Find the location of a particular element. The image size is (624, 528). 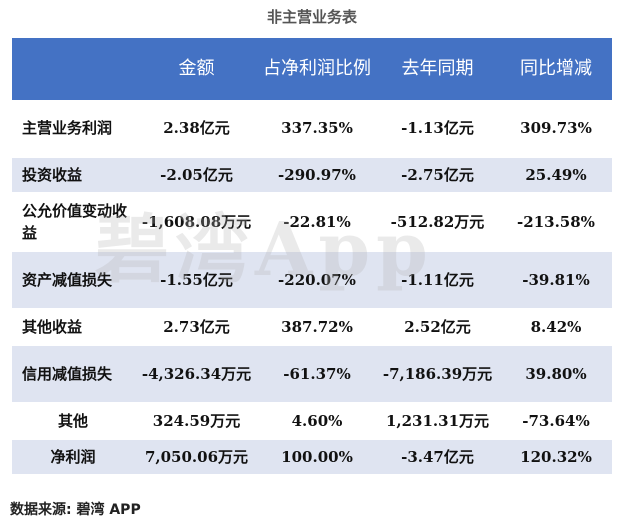

cell-ratio: -61.37% is located at coordinates (317, 375).